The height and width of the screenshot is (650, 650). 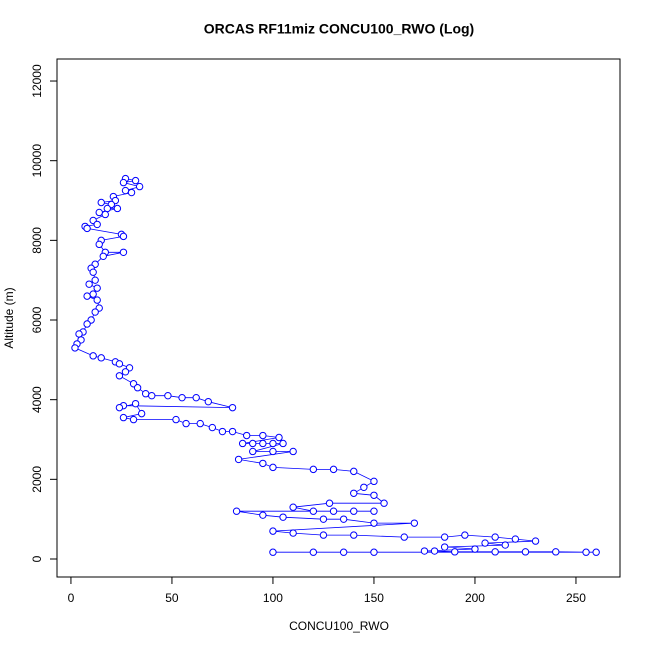 What do you see at coordinates (576, 598) in the screenshot?
I see `x-tick-label: 250` at bounding box center [576, 598].